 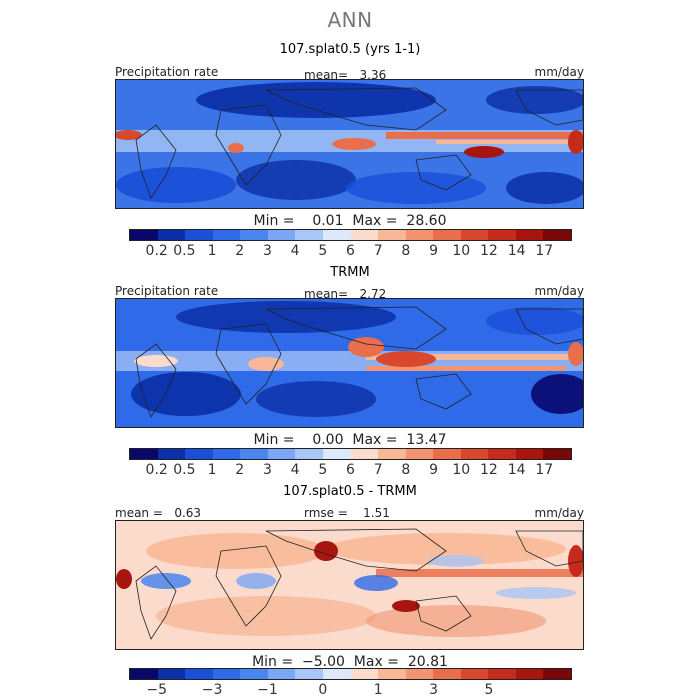 I want to click on colorbar-tick-label: 10, so click(x=461, y=470).